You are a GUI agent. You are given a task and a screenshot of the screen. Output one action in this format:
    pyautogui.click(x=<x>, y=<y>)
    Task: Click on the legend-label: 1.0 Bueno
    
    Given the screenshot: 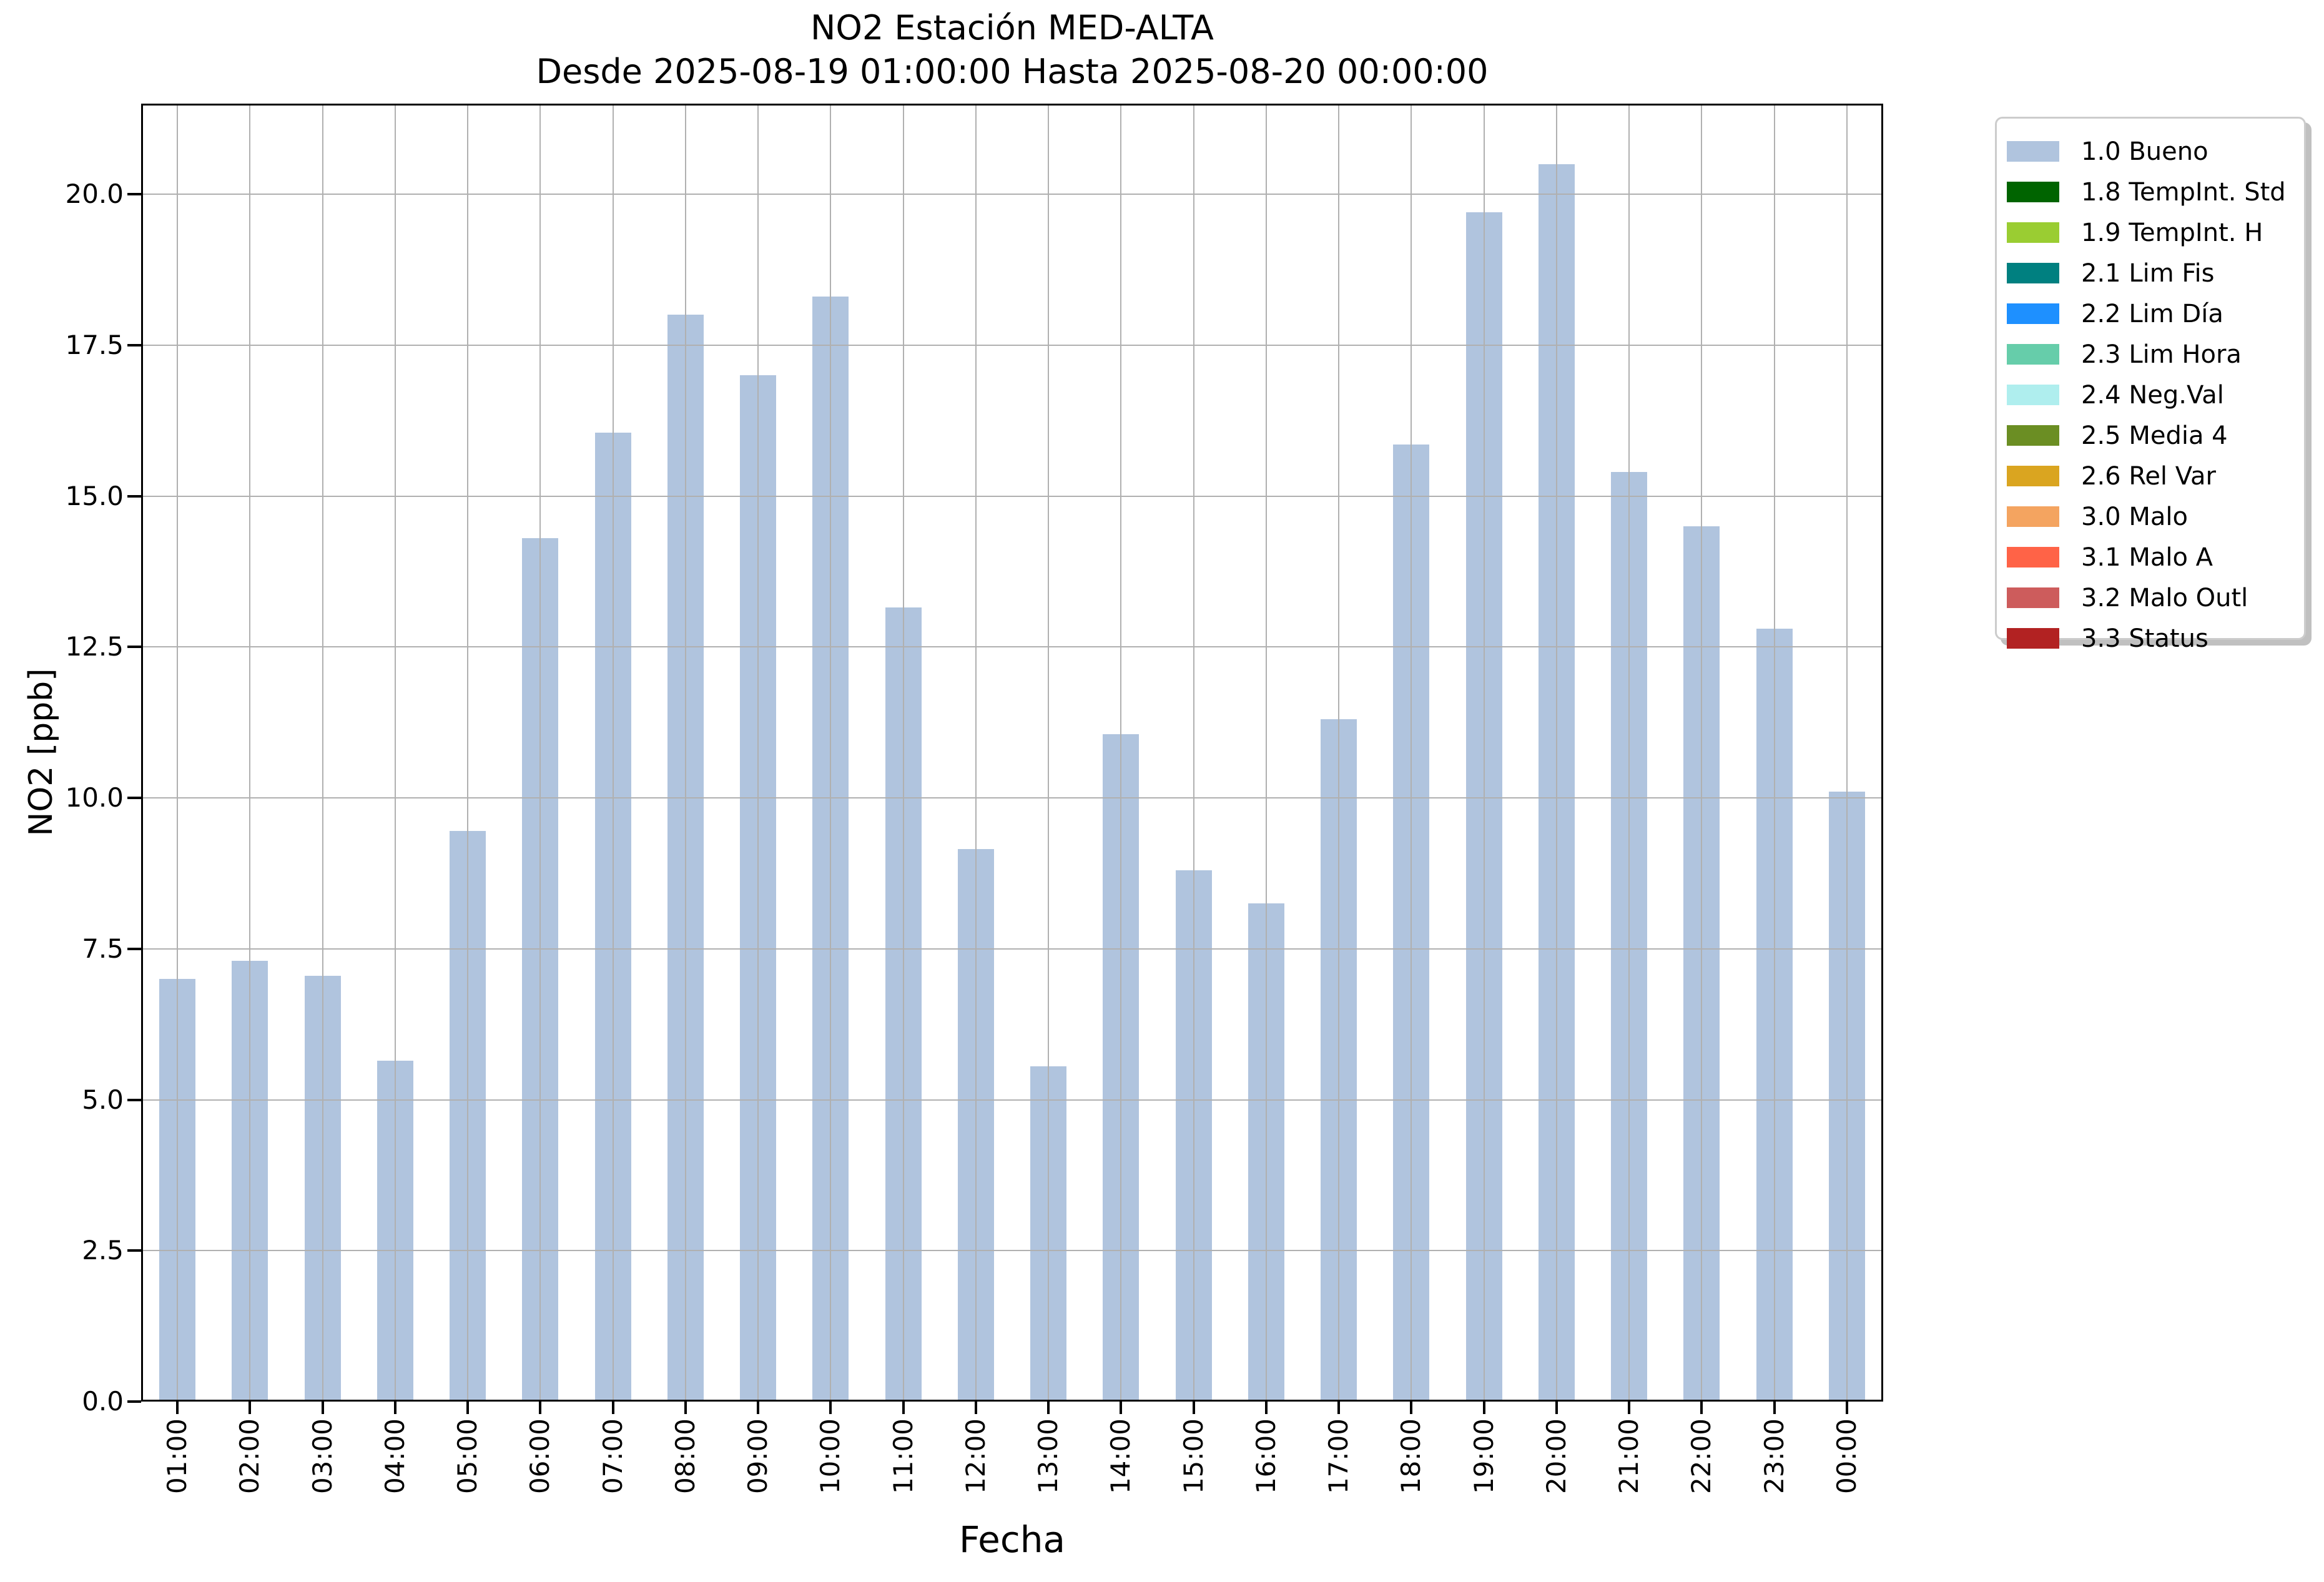 What is the action you would take?
    pyautogui.click(x=2144, y=151)
    